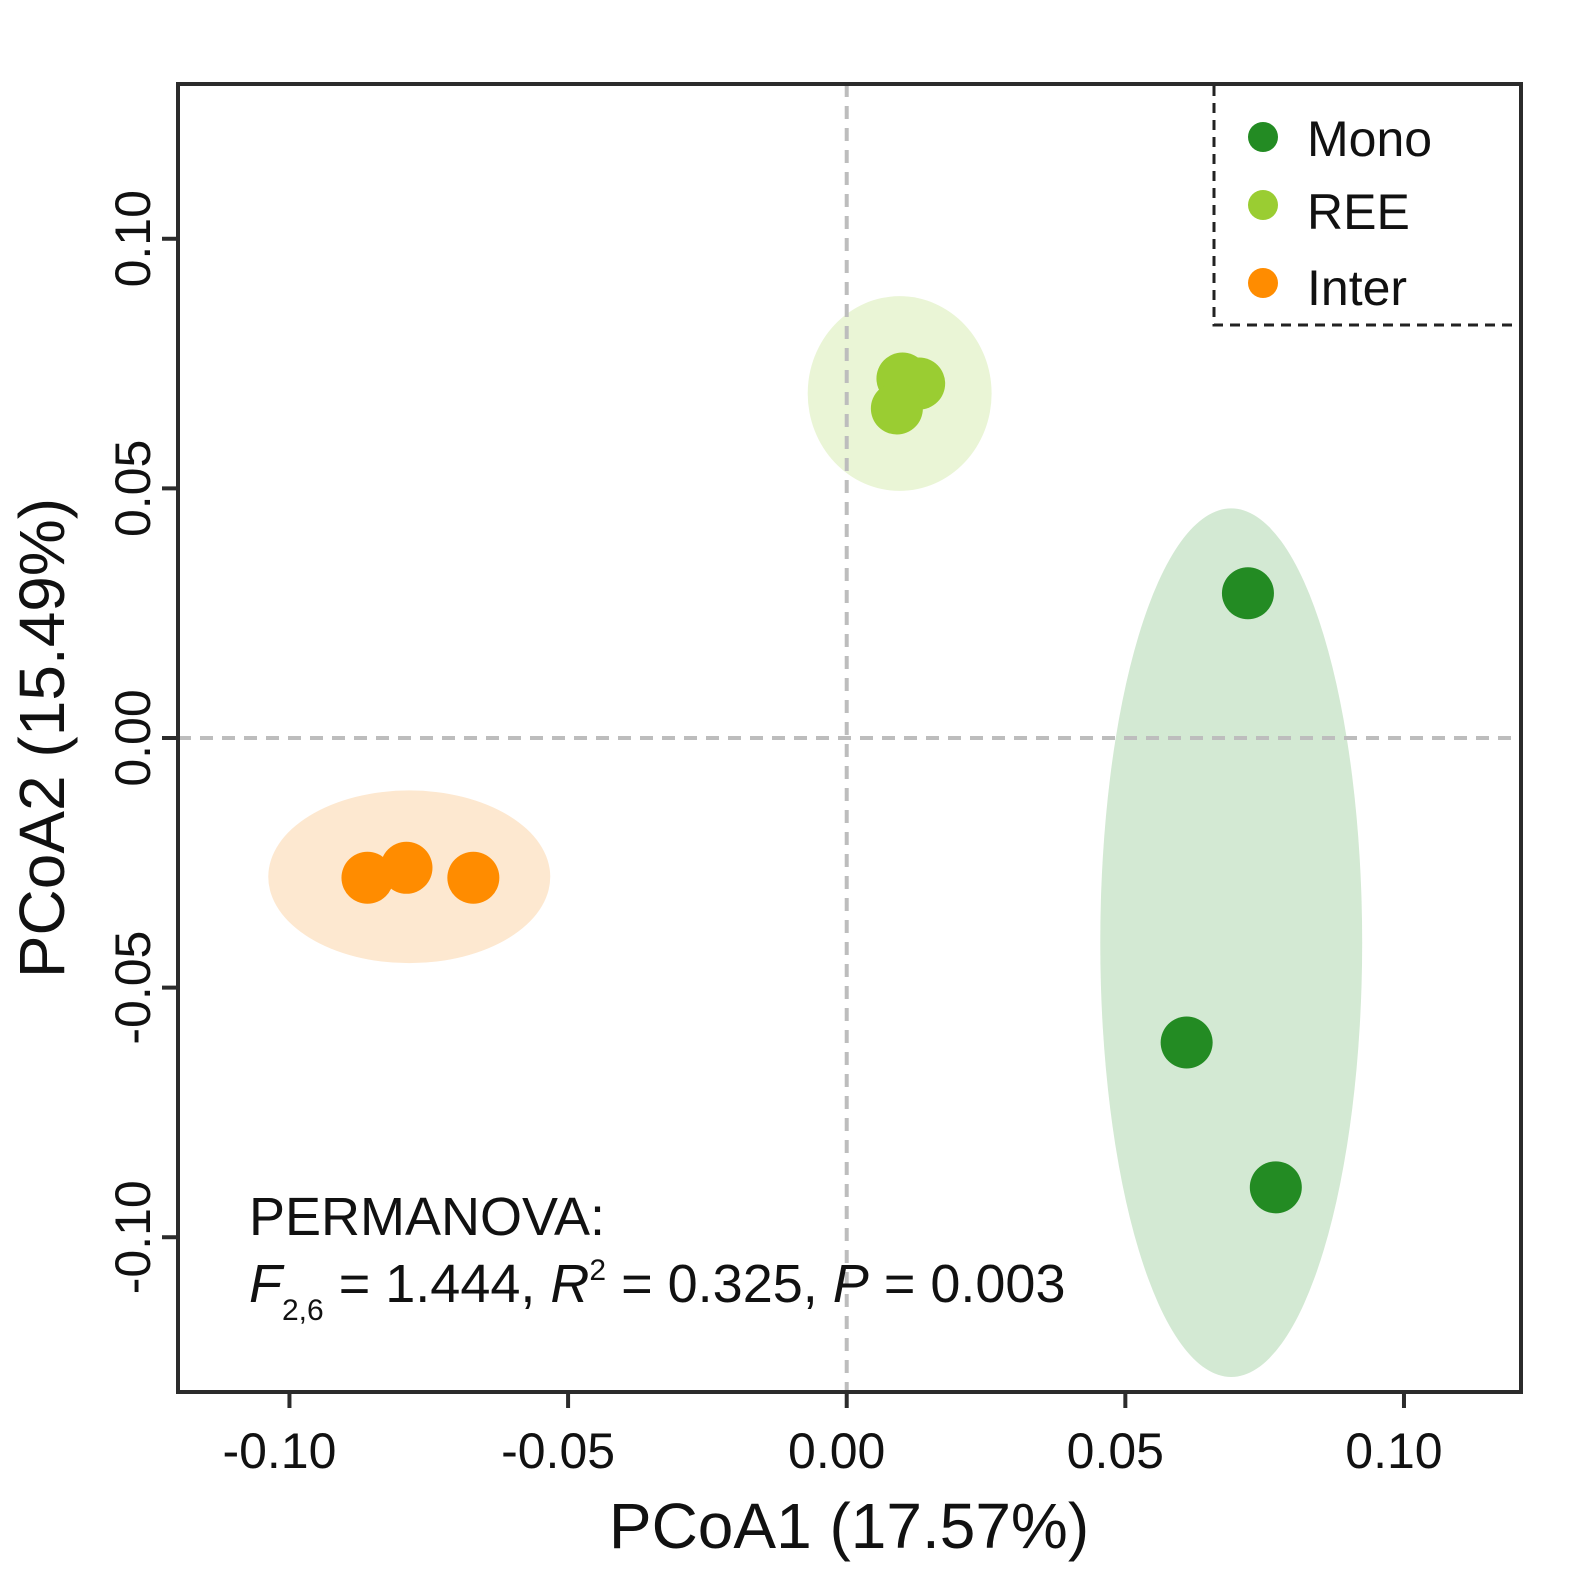 The height and width of the screenshot is (1595, 1576). Describe the element at coordinates (1358, 212) in the screenshot. I see `legend-label-ree: REE` at that location.